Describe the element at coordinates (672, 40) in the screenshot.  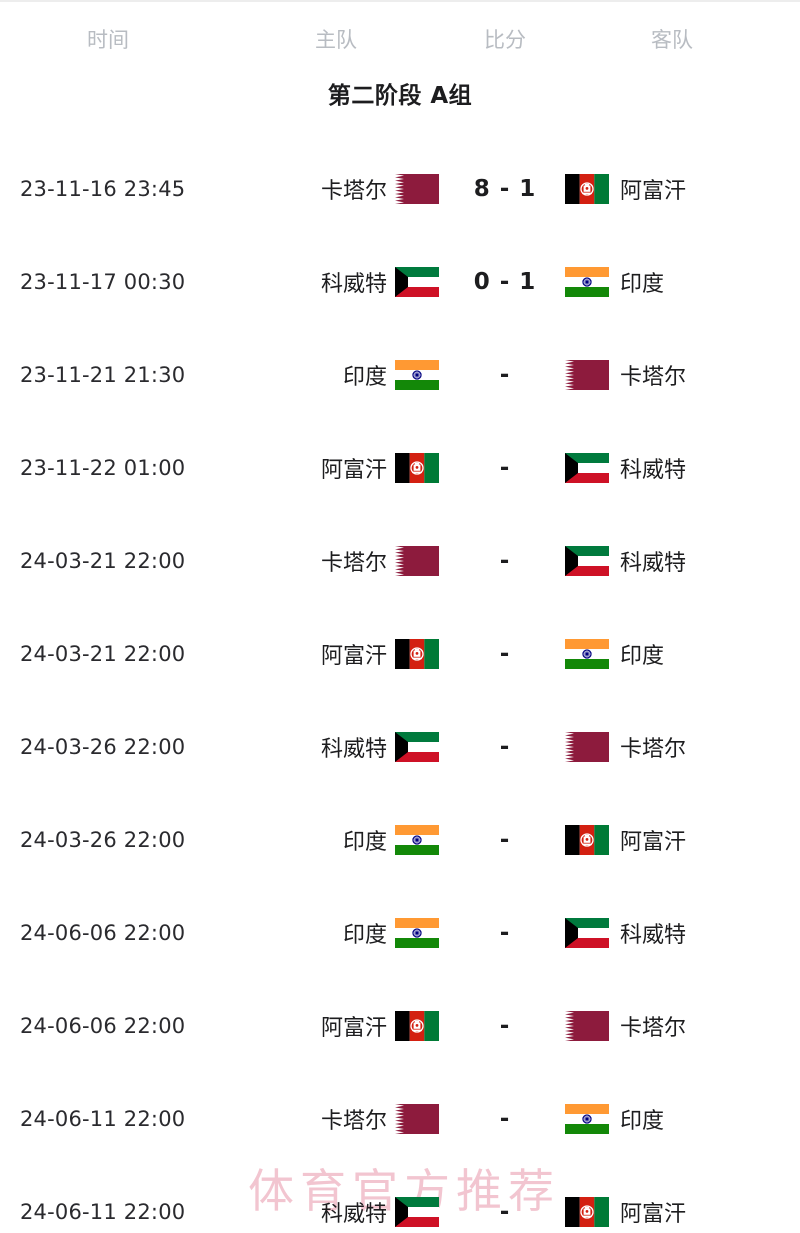
I see `column-header-away: 客队` at that location.